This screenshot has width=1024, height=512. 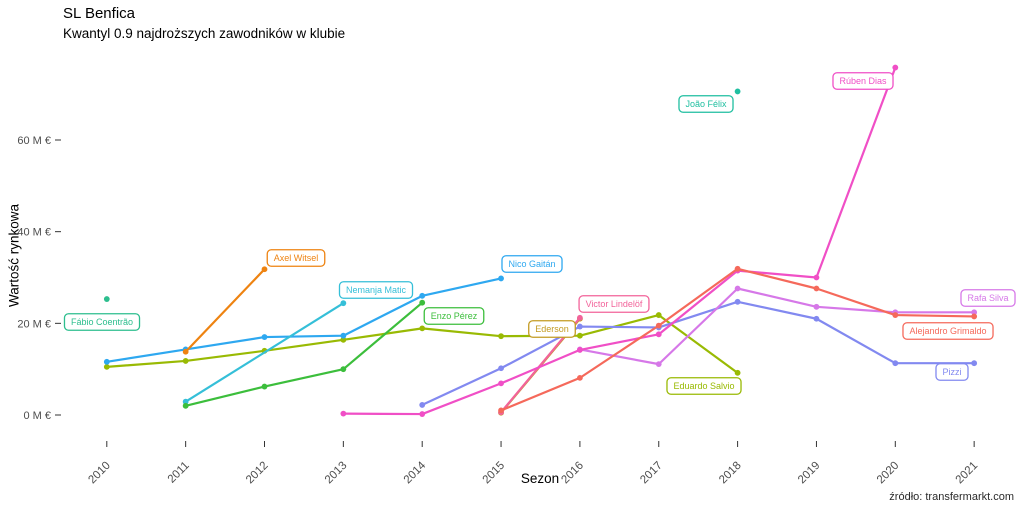 What do you see at coordinates (336, 473) in the screenshot?
I see `x-tick-label: 2013` at bounding box center [336, 473].